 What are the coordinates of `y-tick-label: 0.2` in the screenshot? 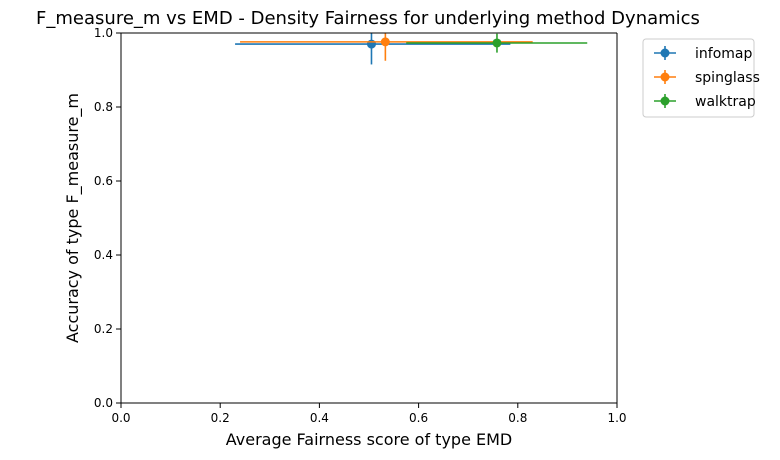 It's located at (103, 329).